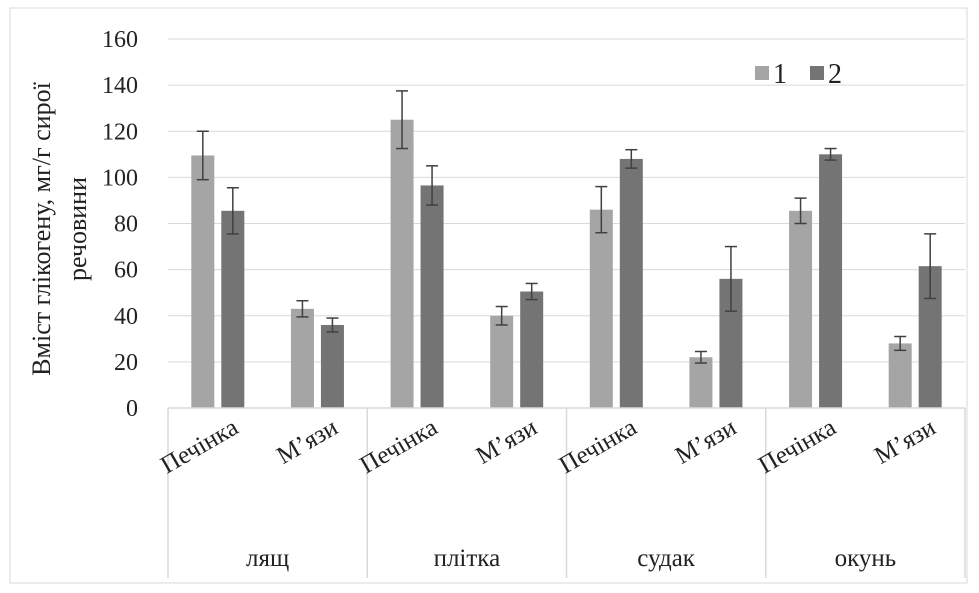  I want to click on x-group-label: лящ, so click(267, 558).